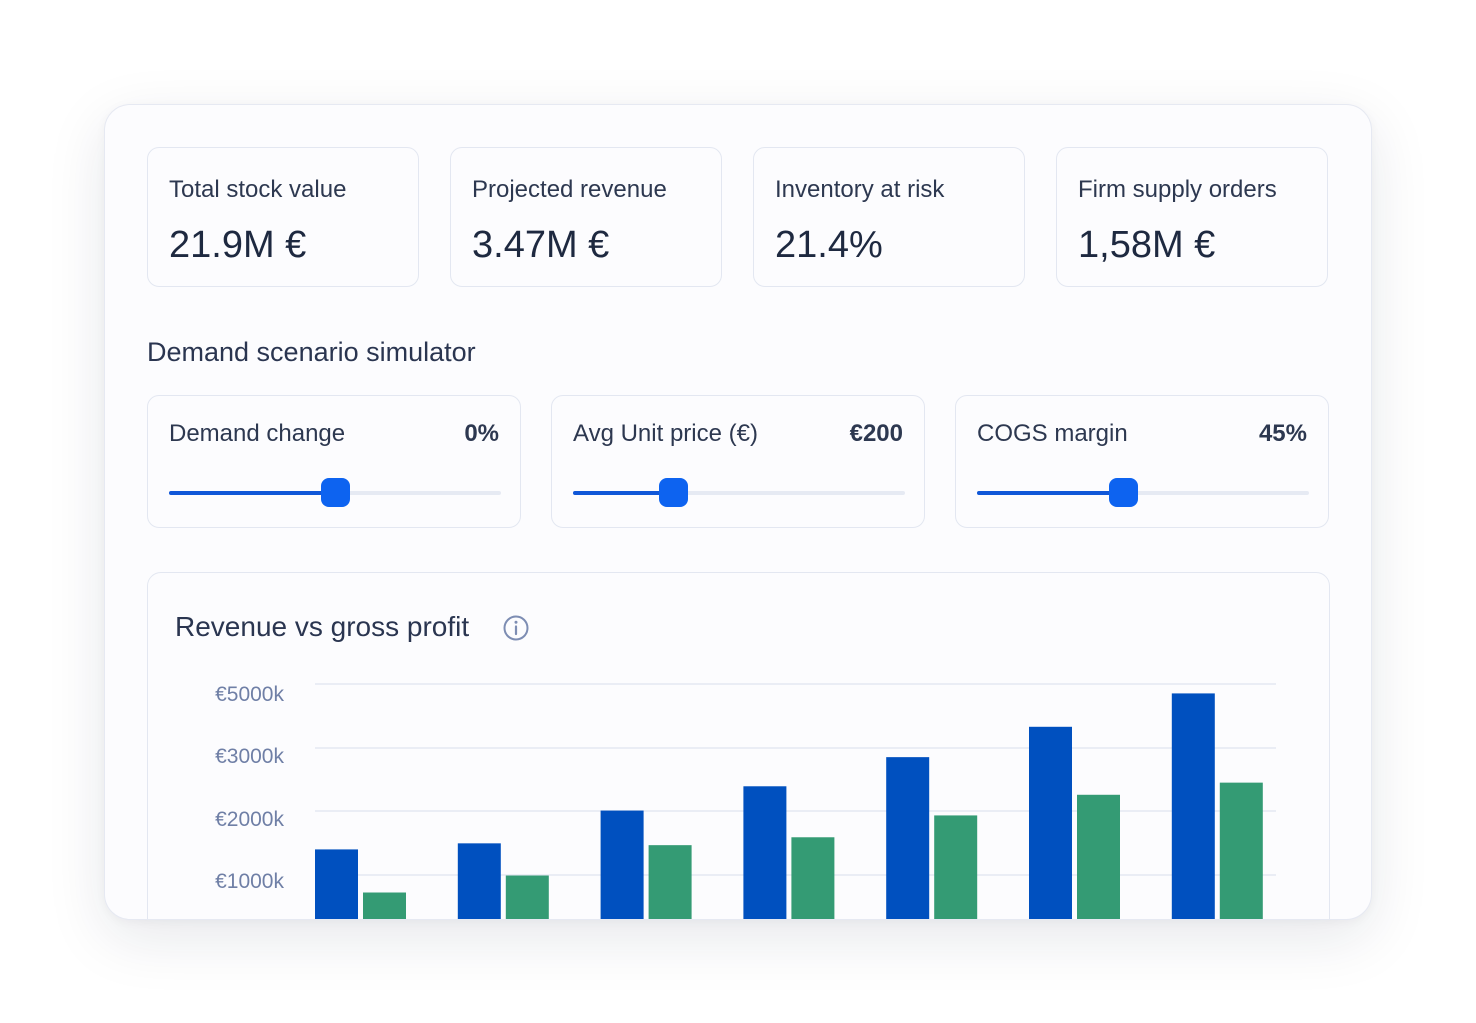 Image resolution: width=1476 pixels, height=1023 pixels. Describe the element at coordinates (829, 245) in the screenshot. I see `kpi-value: 21.4%` at that location.